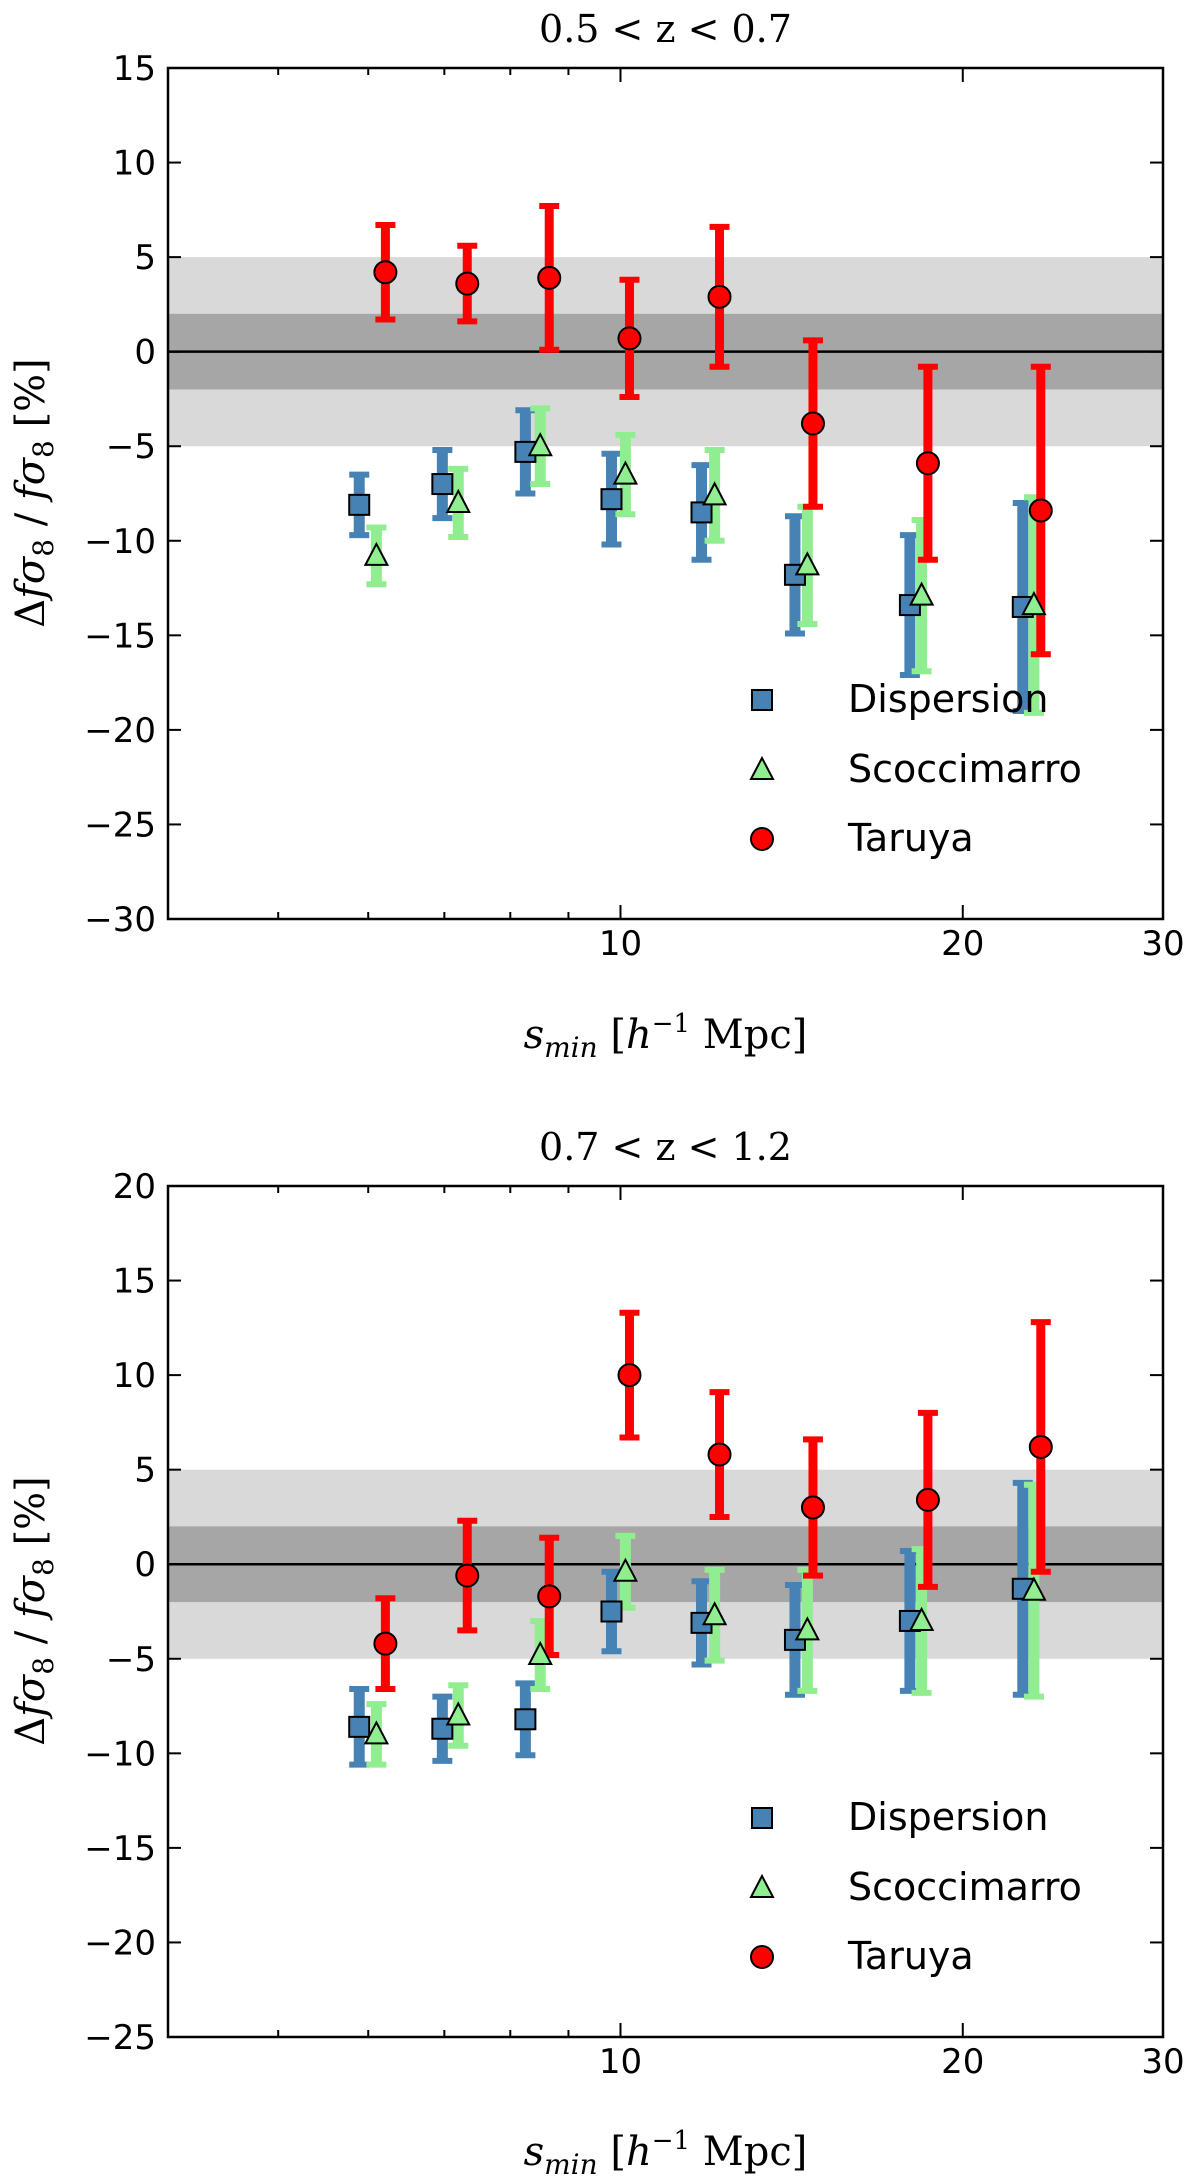 The height and width of the screenshot is (2181, 1200). I want to click on chart-title: 0.7 < z < 1.2, so click(665, 1147).